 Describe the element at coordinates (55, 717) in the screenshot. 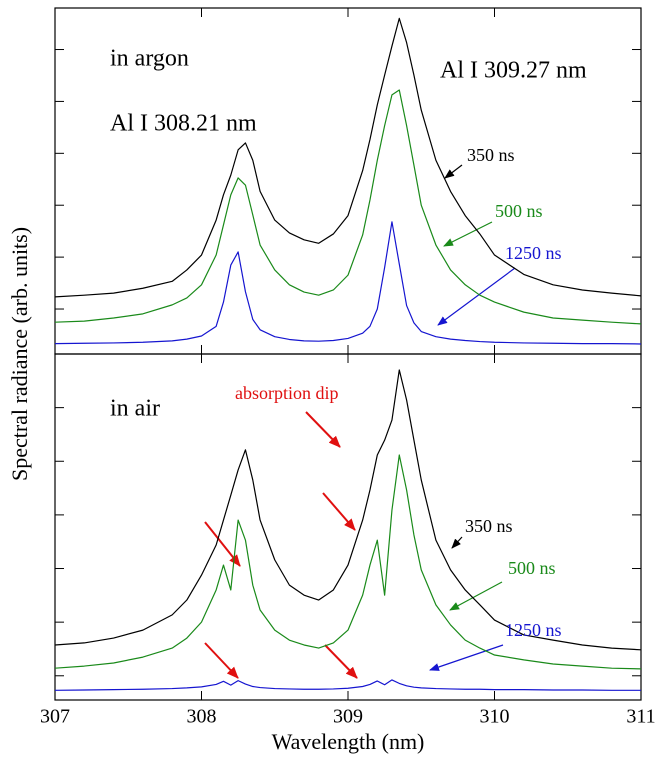

I see `x-tick-label: 307` at that location.